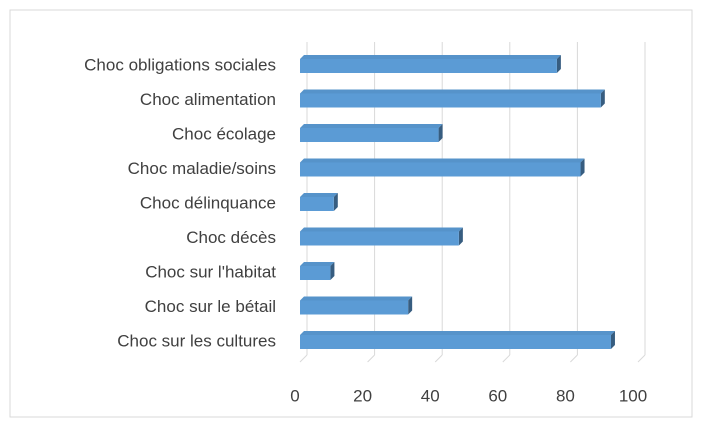 This screenshot has width=702, height=427. What do you see at coordinates (210, 271) in the screenshot?
I see `y-tick-label: Choc sur l'habitat` at bounding box center [210, 271].